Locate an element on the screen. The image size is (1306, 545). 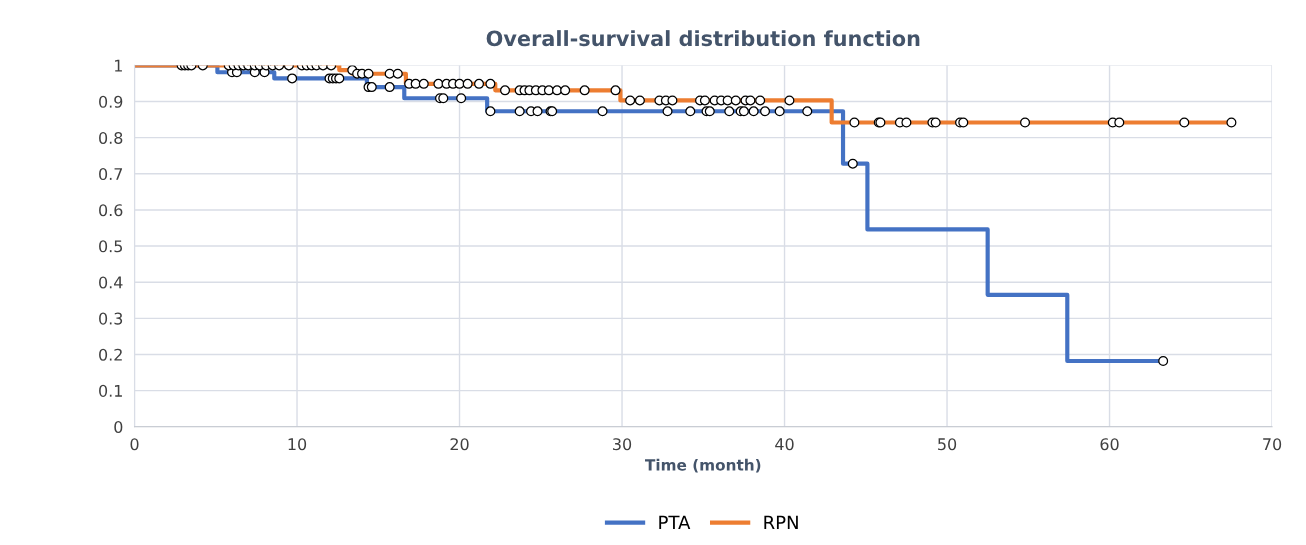
y-tick-label: 0.2 is located at coordinates (110, 354).